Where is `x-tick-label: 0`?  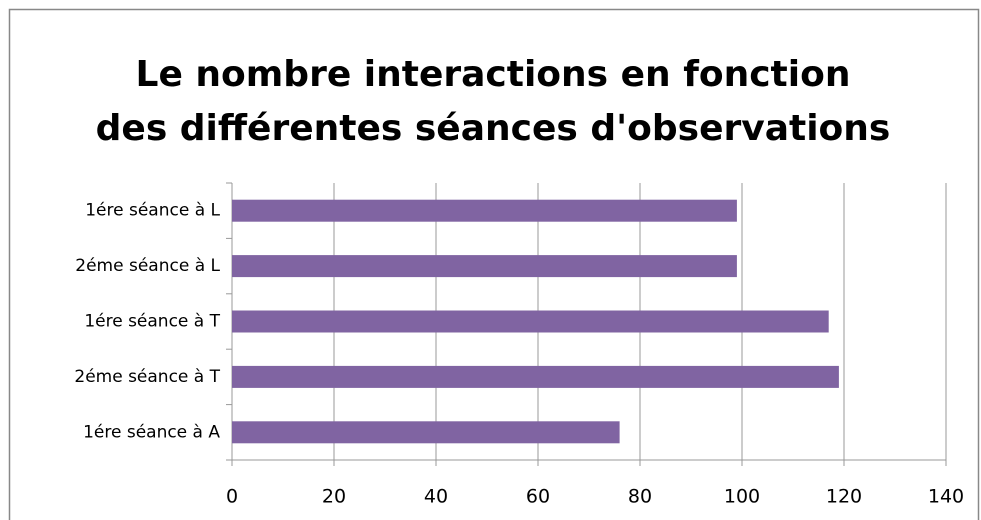
x-tick-label: 0 is located at coordinates (232, 497).